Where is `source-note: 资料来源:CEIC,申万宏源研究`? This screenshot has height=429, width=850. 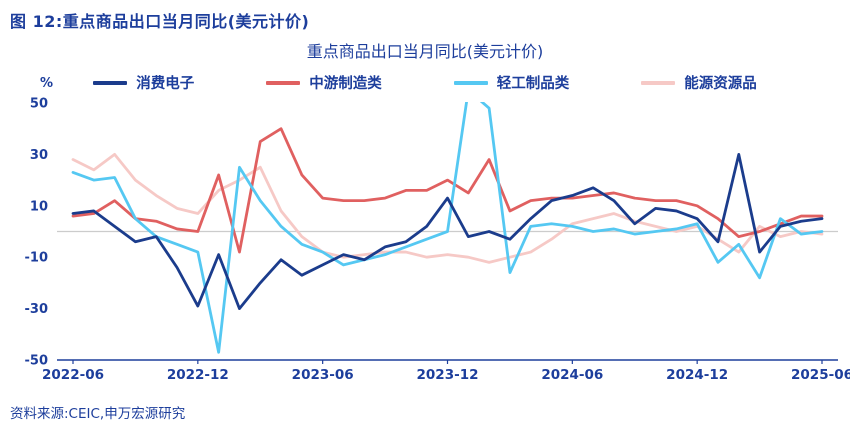
source-note: 资料来源:CEIC,申万宏源研究 is located at coordinates (98, 414).